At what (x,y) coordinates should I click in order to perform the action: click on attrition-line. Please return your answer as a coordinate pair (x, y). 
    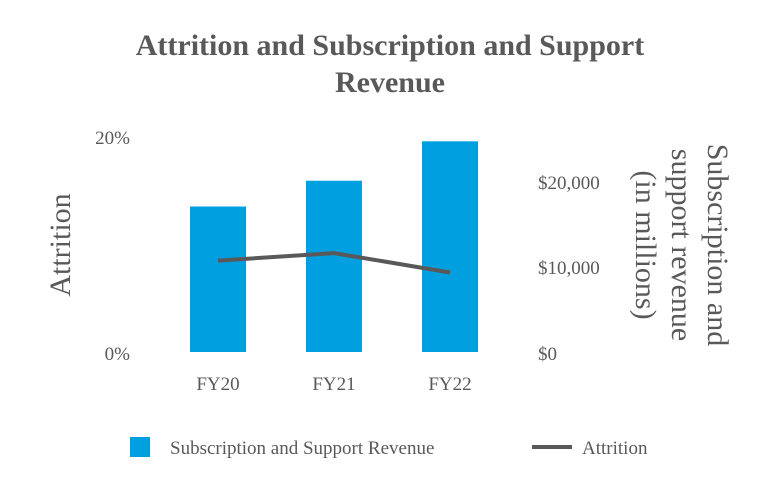
    Looking at the image, I should click on (334, 263).